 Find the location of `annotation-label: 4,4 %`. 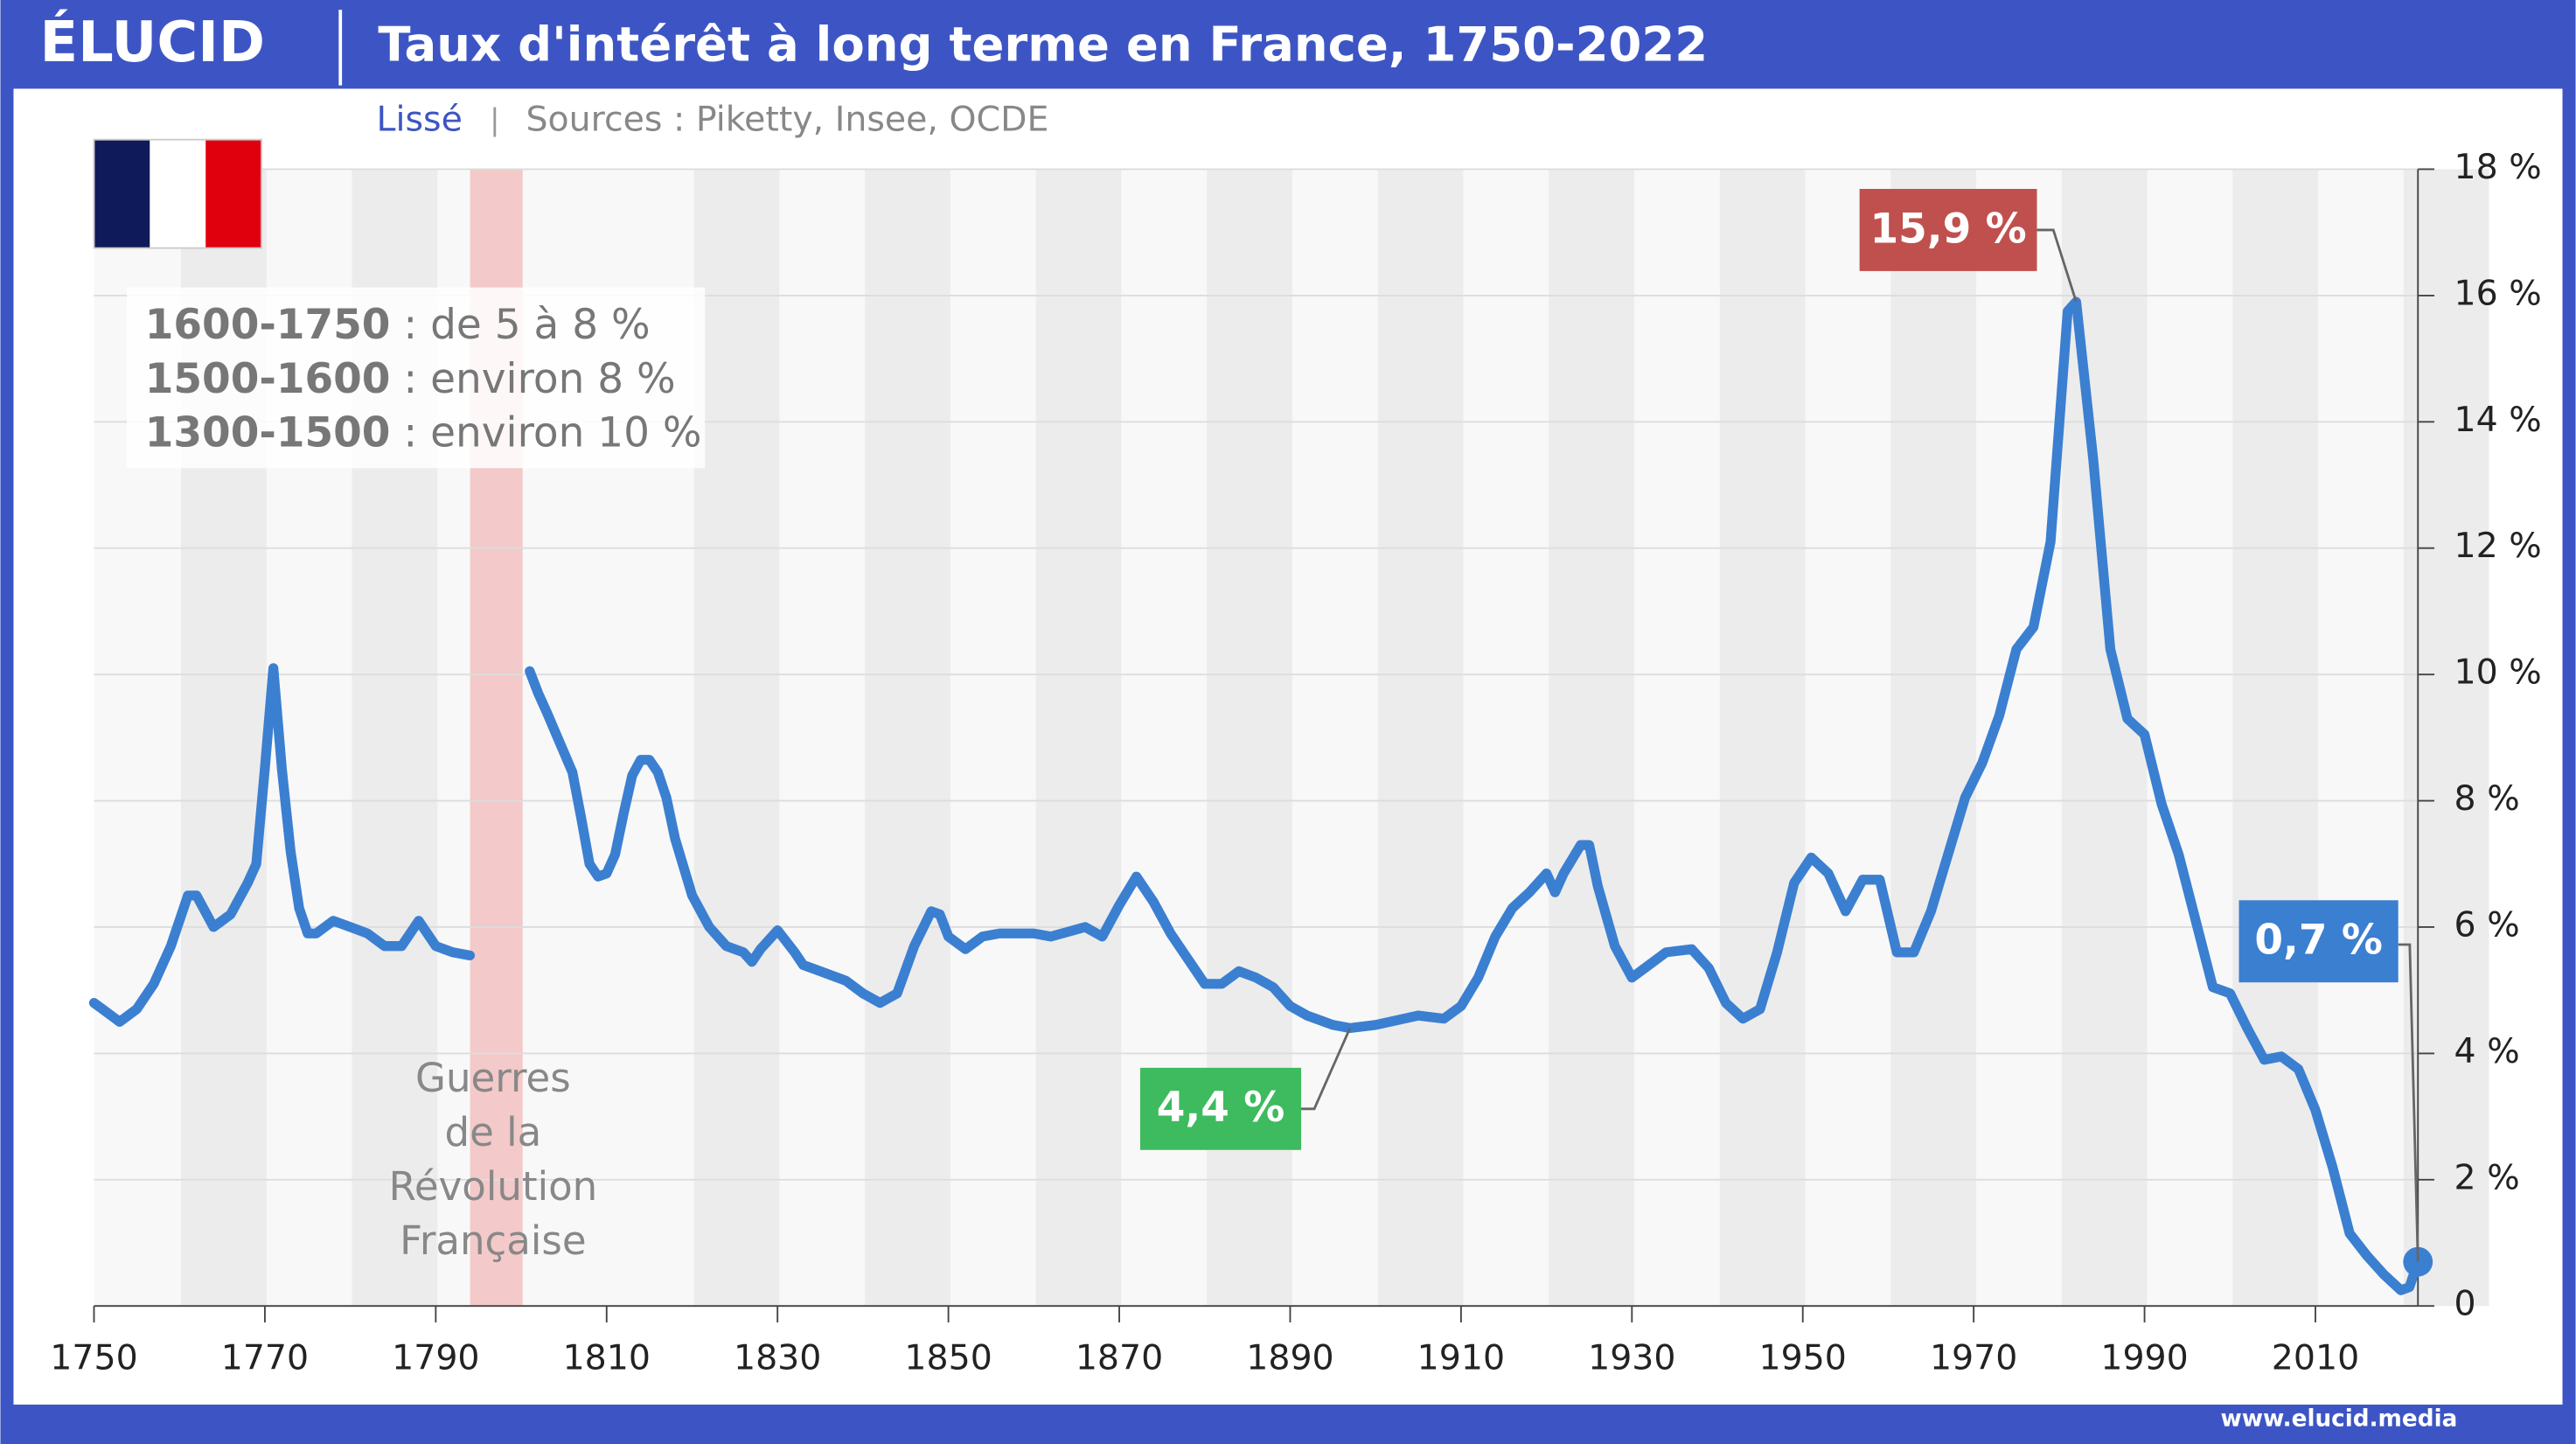

annotation-label: 4,4 % is located at coordinates (1221, 1108).